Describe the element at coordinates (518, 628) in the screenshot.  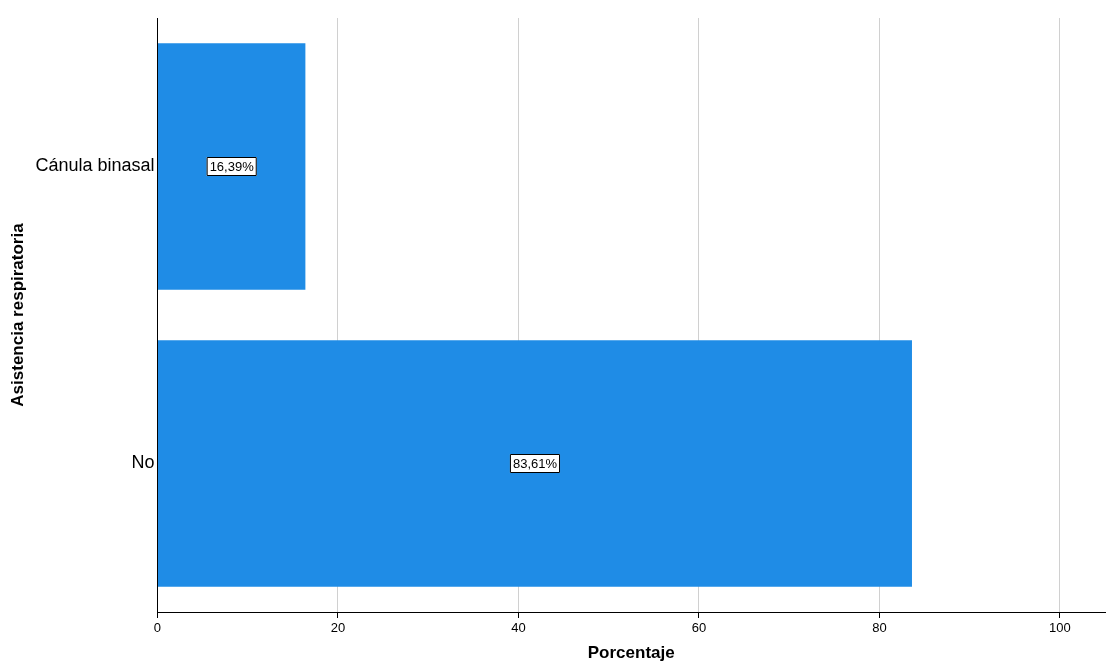
I see `x-tick-label: 40` at that location.